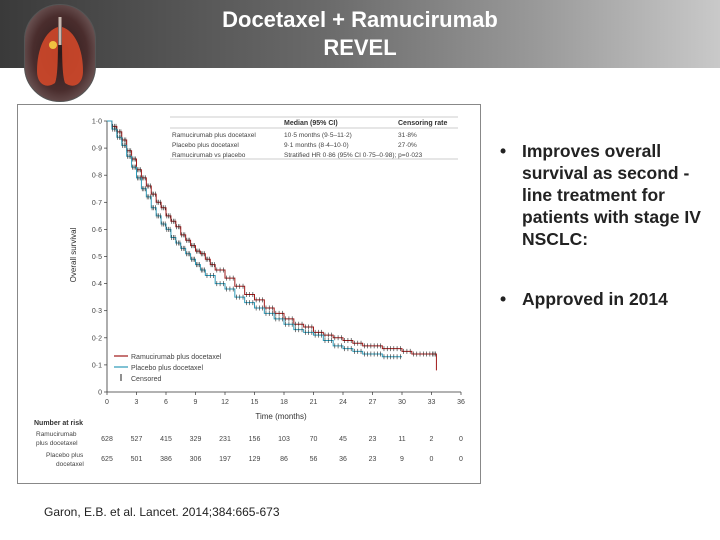 The width and height of the screenshot is (720, 540). I want to click on legend-label-ramucirumab: Ramucirumab plus docetaxel, so click(176, 357).